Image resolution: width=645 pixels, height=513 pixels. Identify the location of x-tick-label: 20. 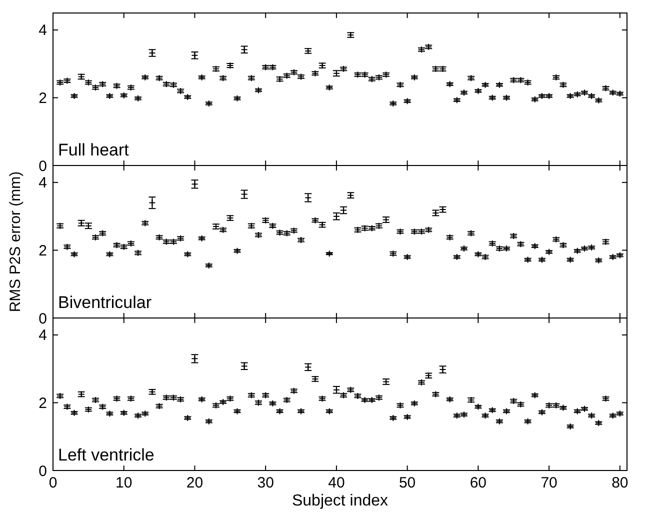
(195, 483).